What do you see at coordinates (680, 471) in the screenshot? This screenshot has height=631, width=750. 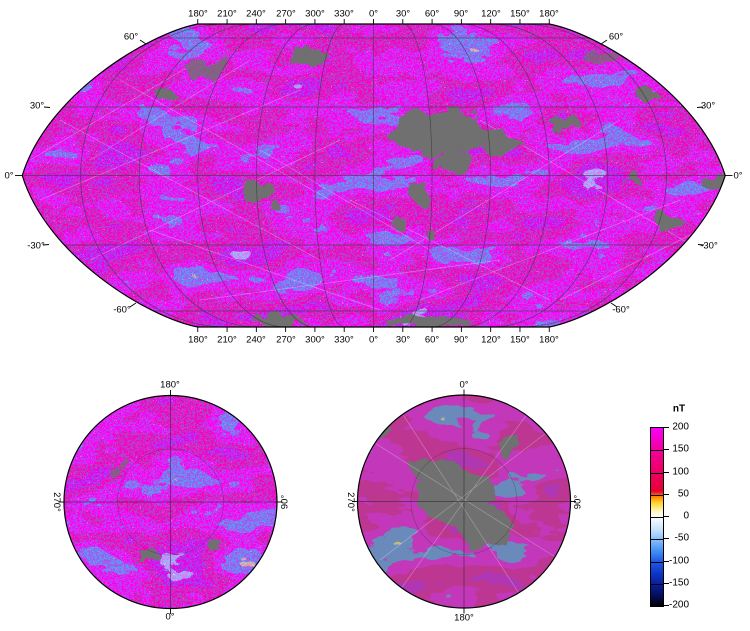 I see `colorbar-tick-label: 100` at bounding box center [680, 471].